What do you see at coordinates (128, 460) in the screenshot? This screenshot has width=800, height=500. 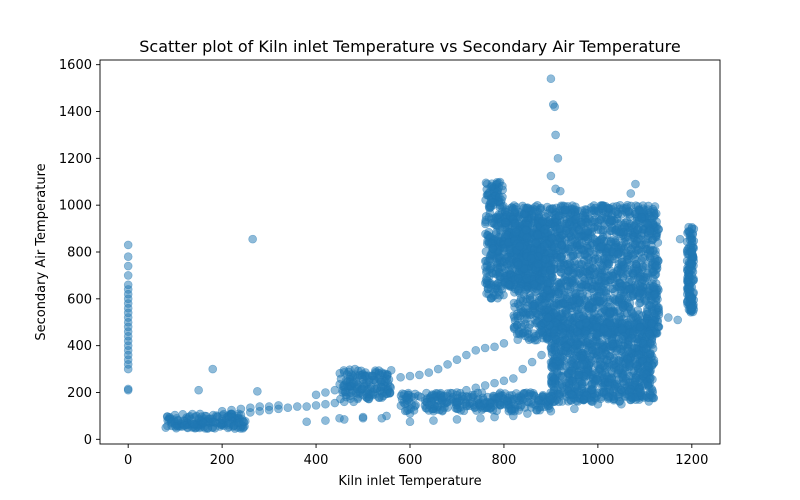 I see `x-tick-label: 0` at bounding box center [128, 460].